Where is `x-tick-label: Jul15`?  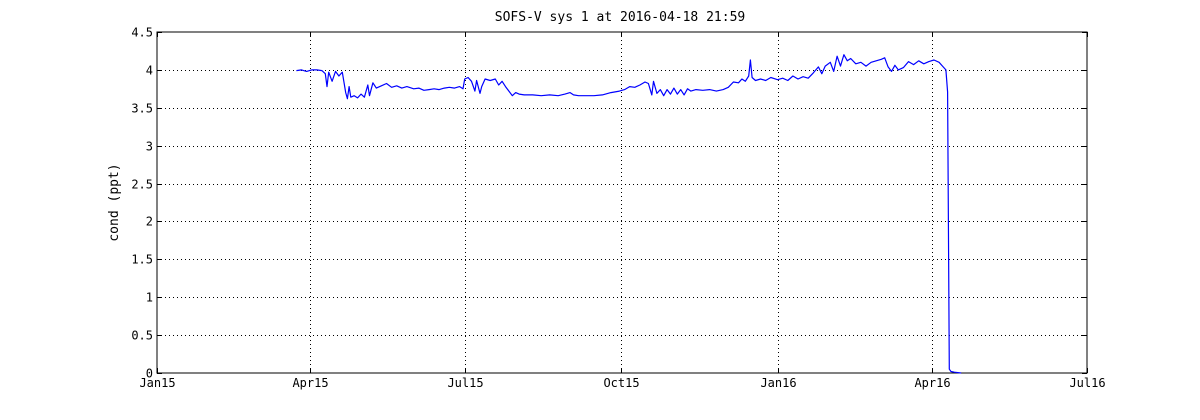 x-tick-label: Jul15 is located at coordinates (465, 383).